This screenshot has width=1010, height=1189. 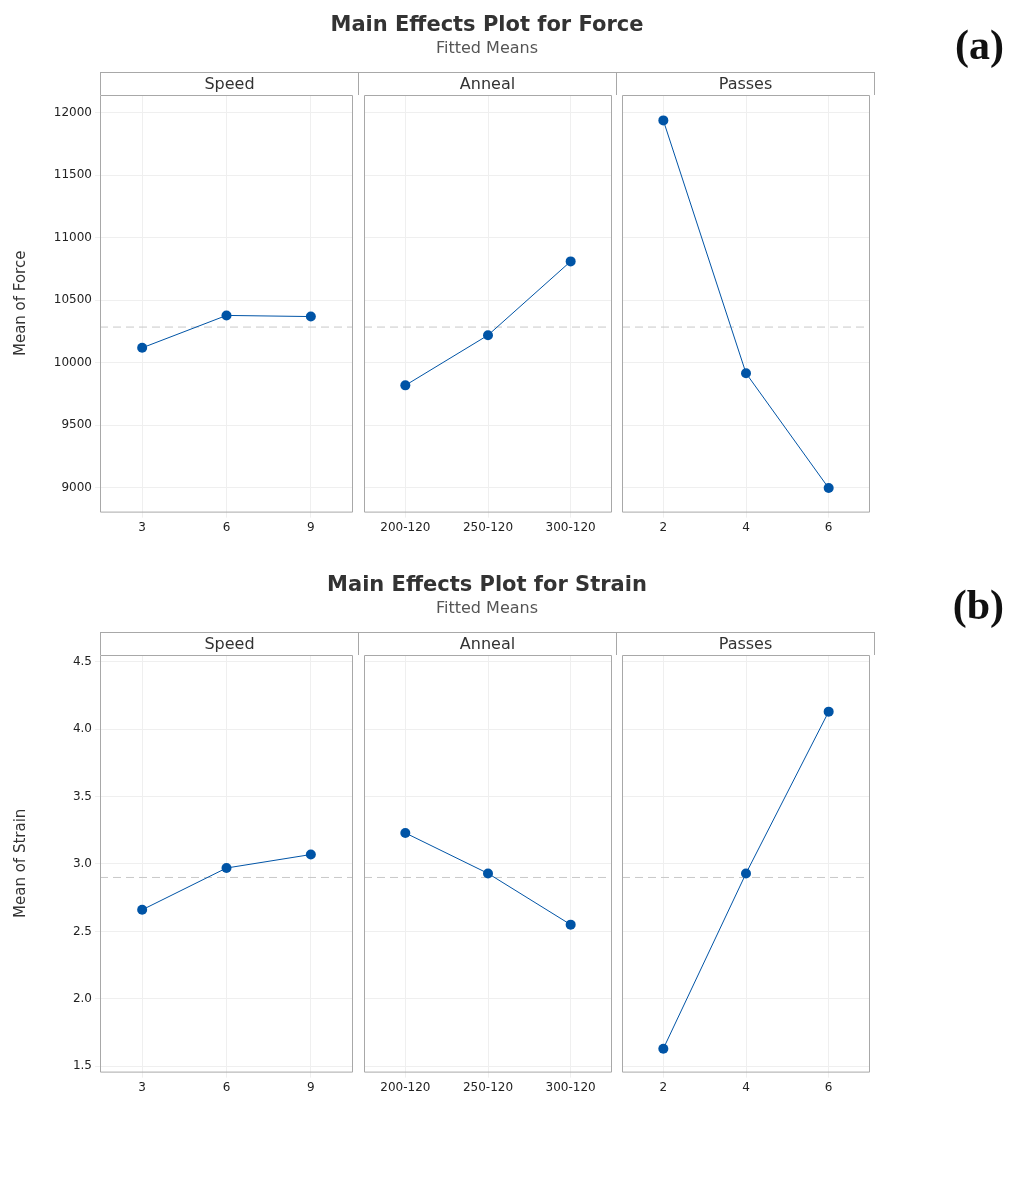 I want to click on y-tick-label: 3.0, so click(x=82, y=863).